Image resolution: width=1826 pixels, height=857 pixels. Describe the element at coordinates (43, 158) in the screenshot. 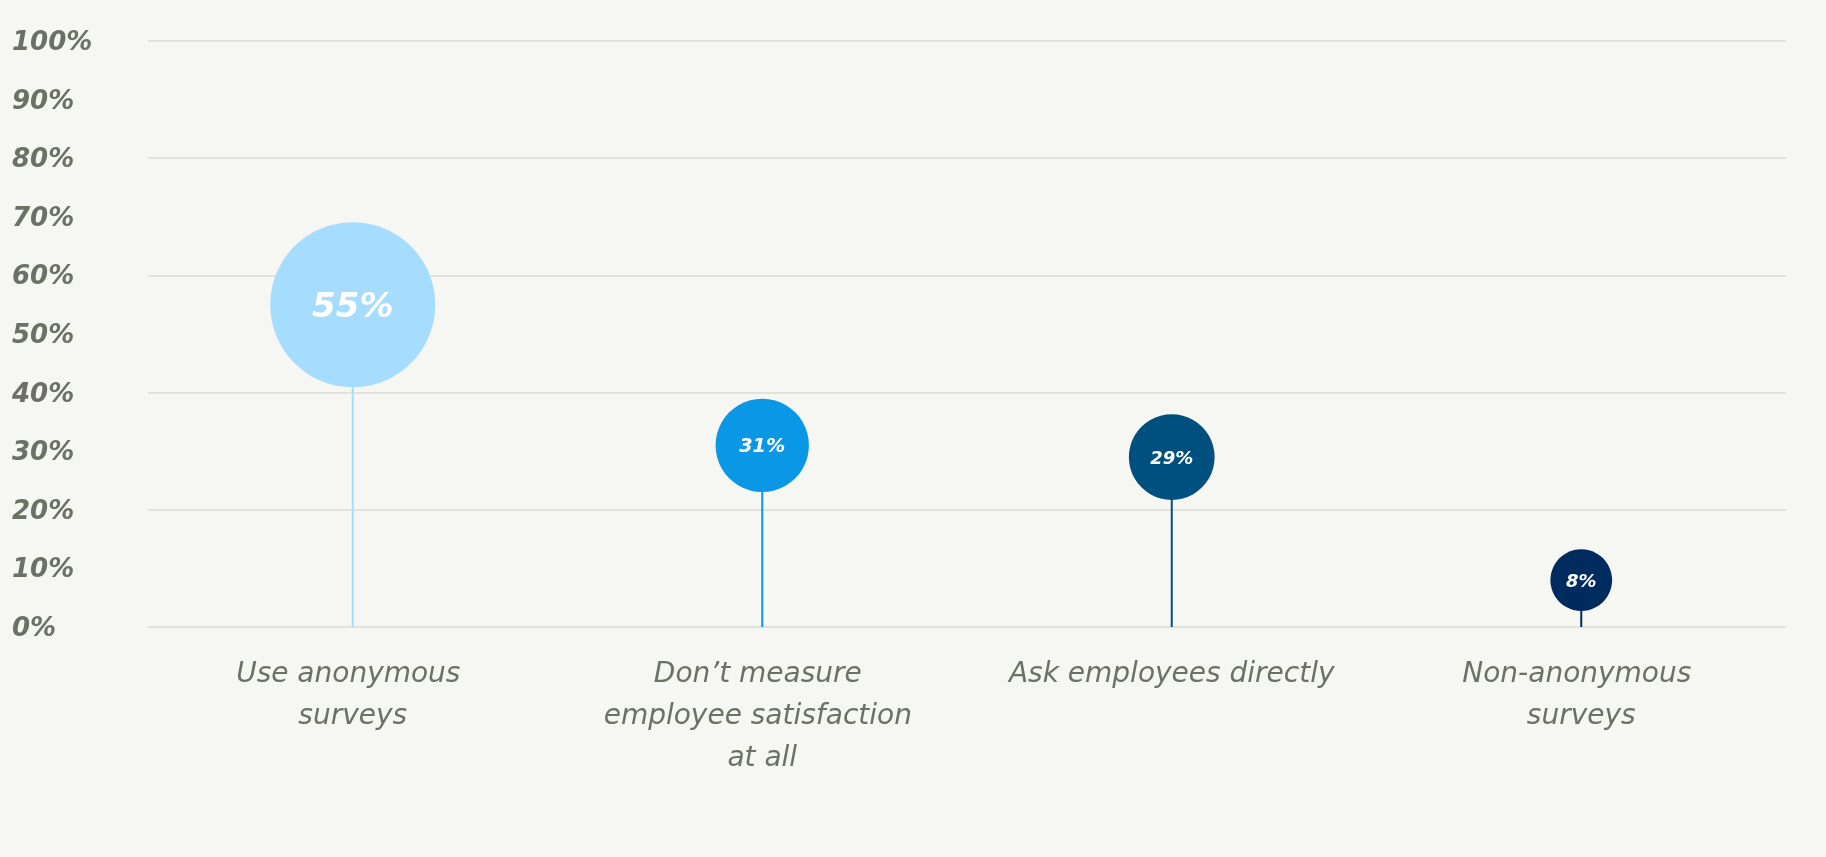

I see `y-tick-label: 80%` at that location.